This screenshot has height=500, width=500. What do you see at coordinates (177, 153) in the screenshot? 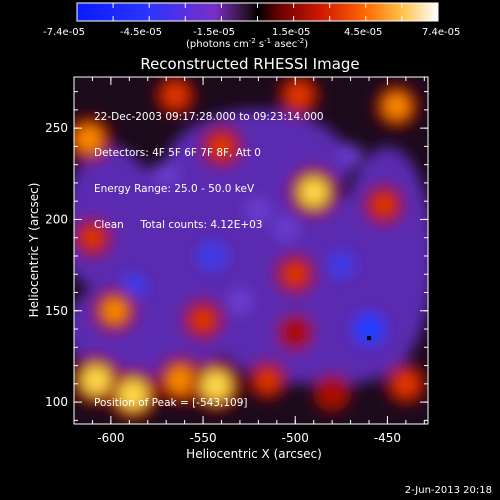
I see `info-detectors: Detectors: 4F 5F 6F 7F 8F, Att 0` at bounding box center [177, 153].